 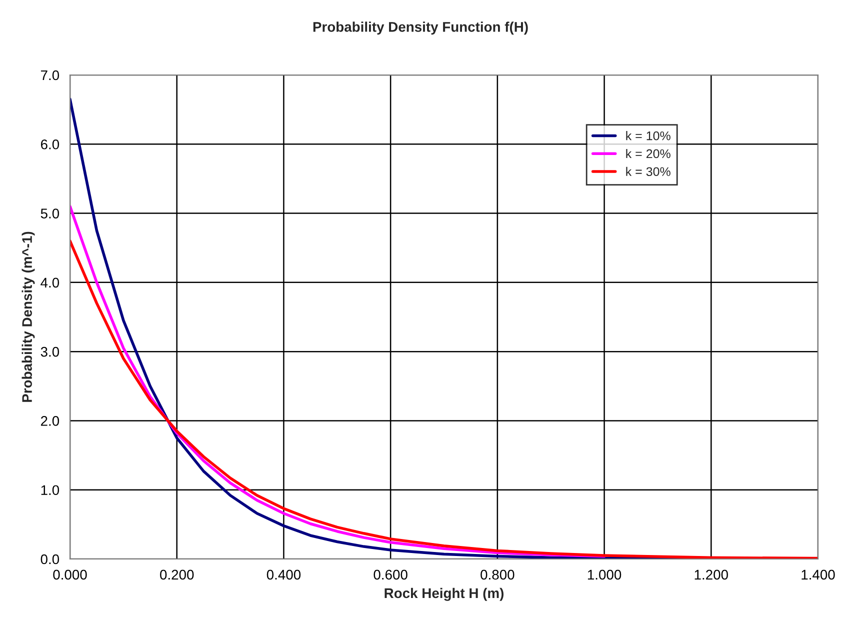 I want to click on x-tick-label: 0.400, so click(x=283, y=575).